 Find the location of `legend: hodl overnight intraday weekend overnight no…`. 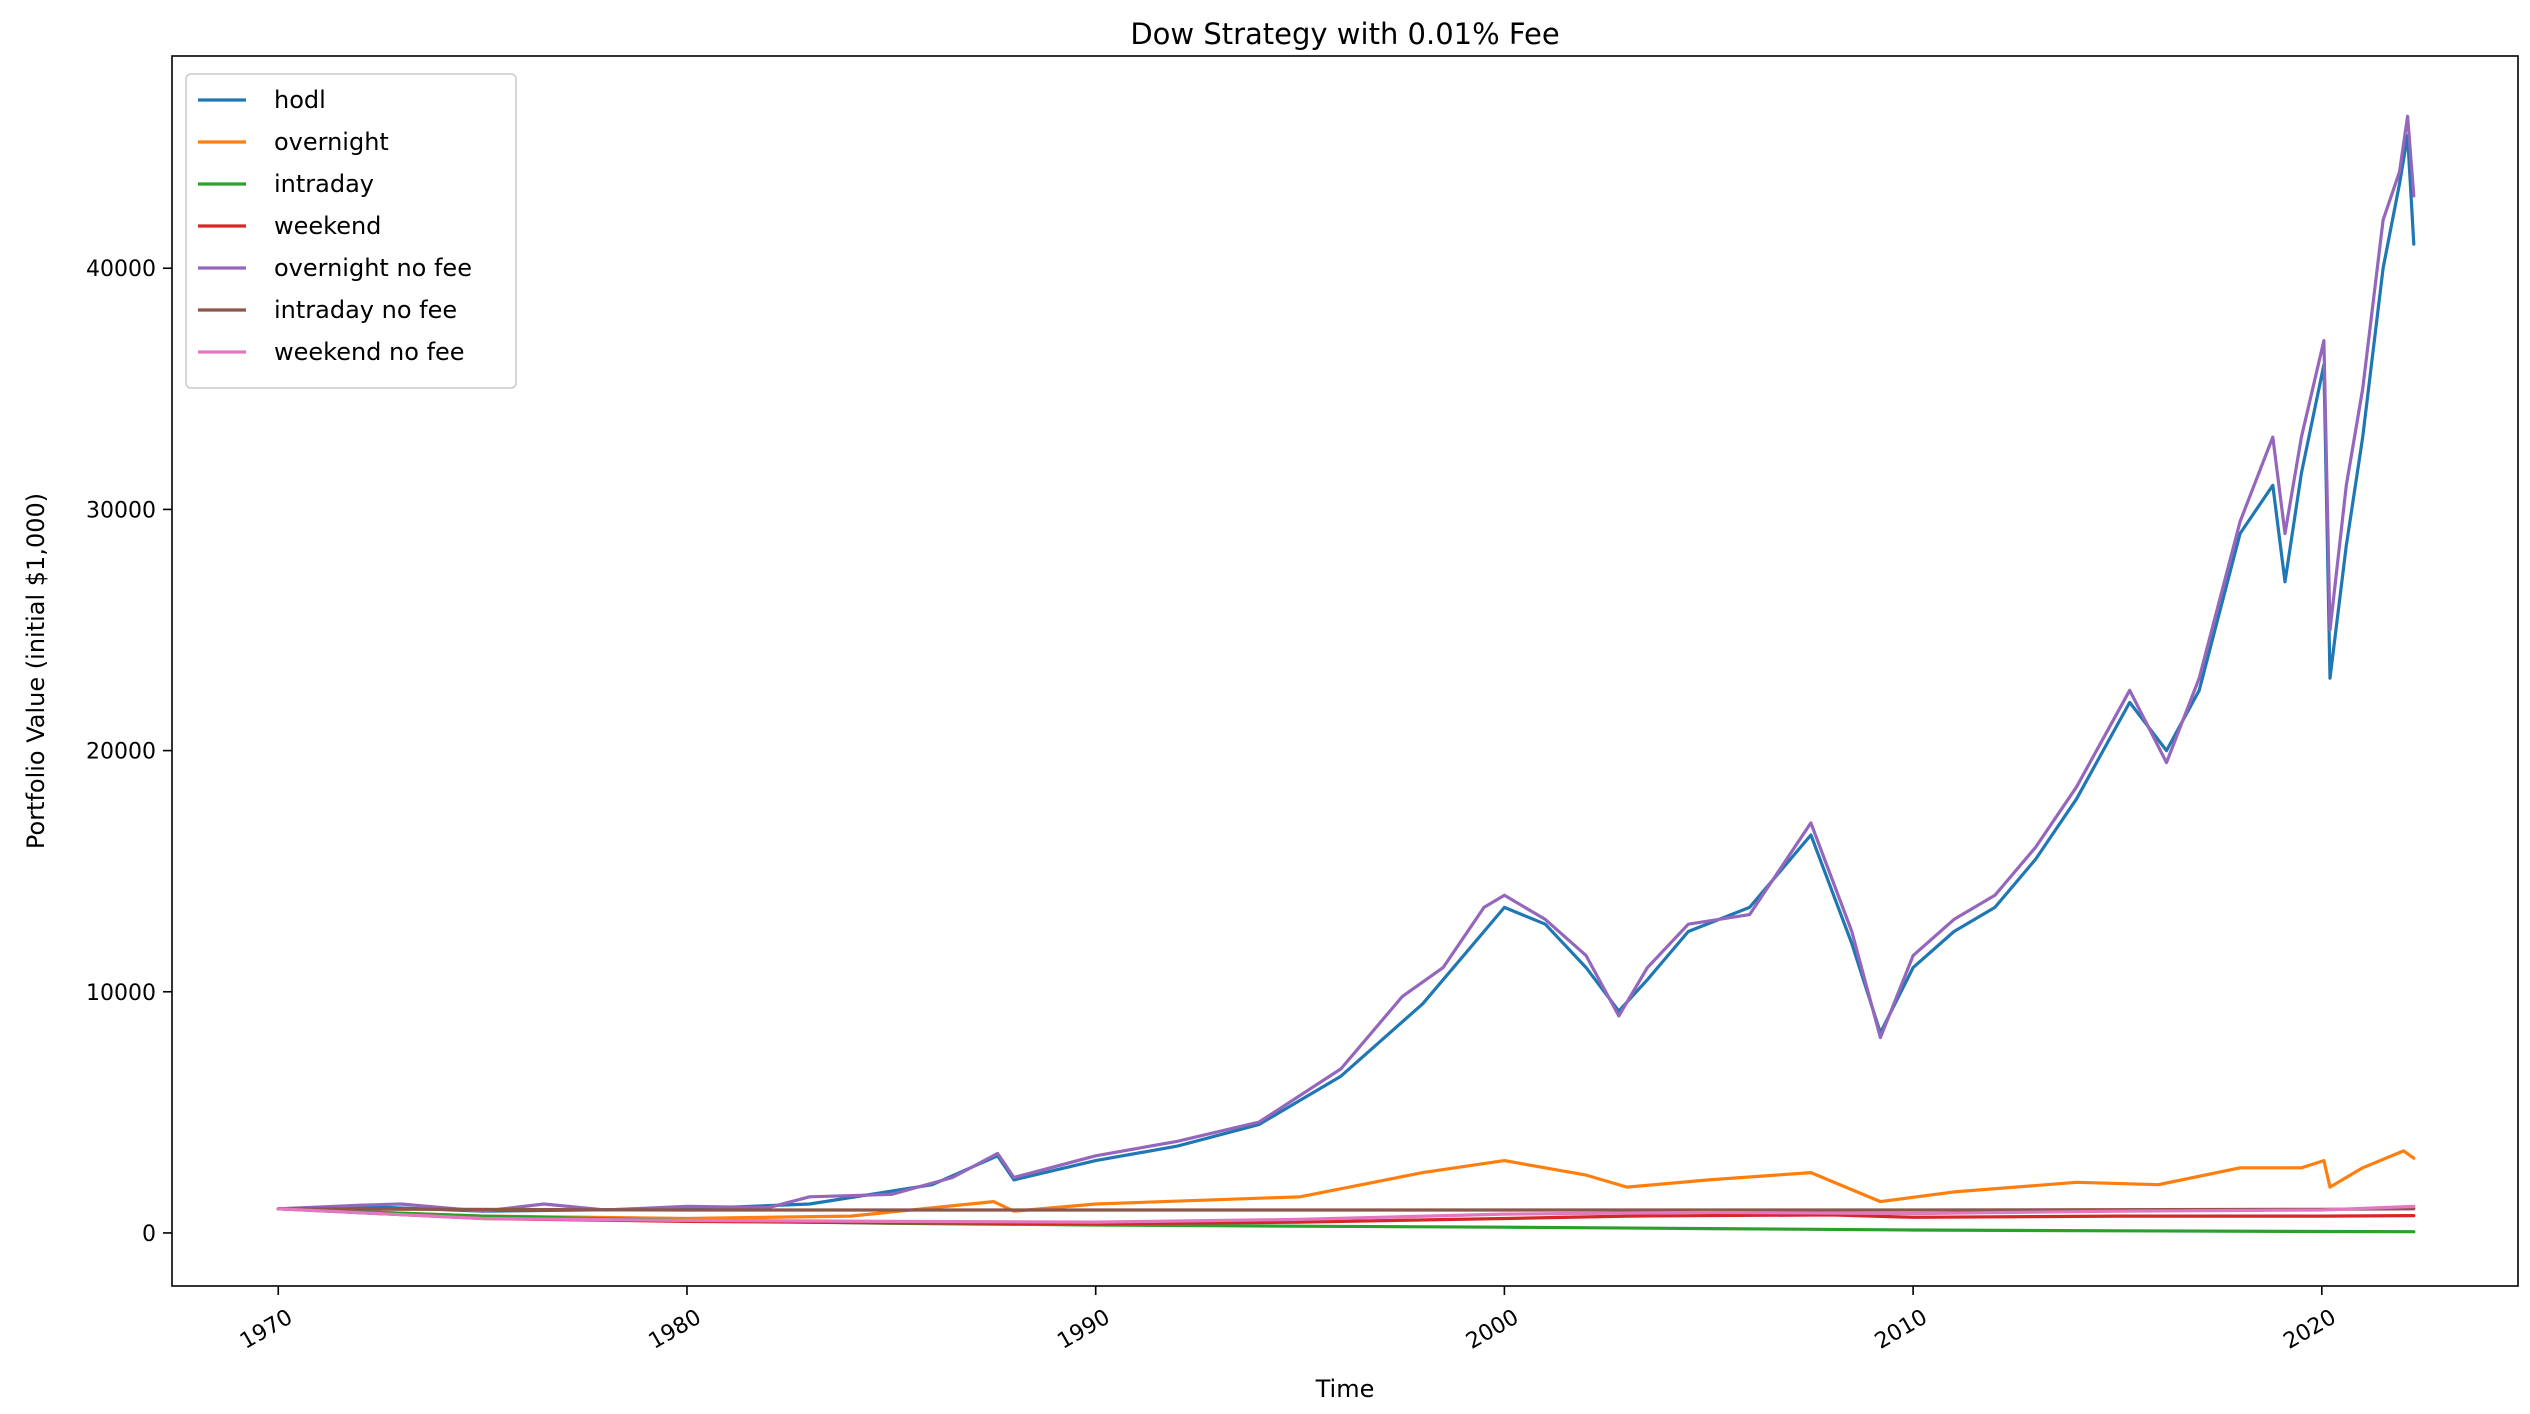

legend: hodl overnight intraday weekend overnight no… is located at coordinates (351, 231).